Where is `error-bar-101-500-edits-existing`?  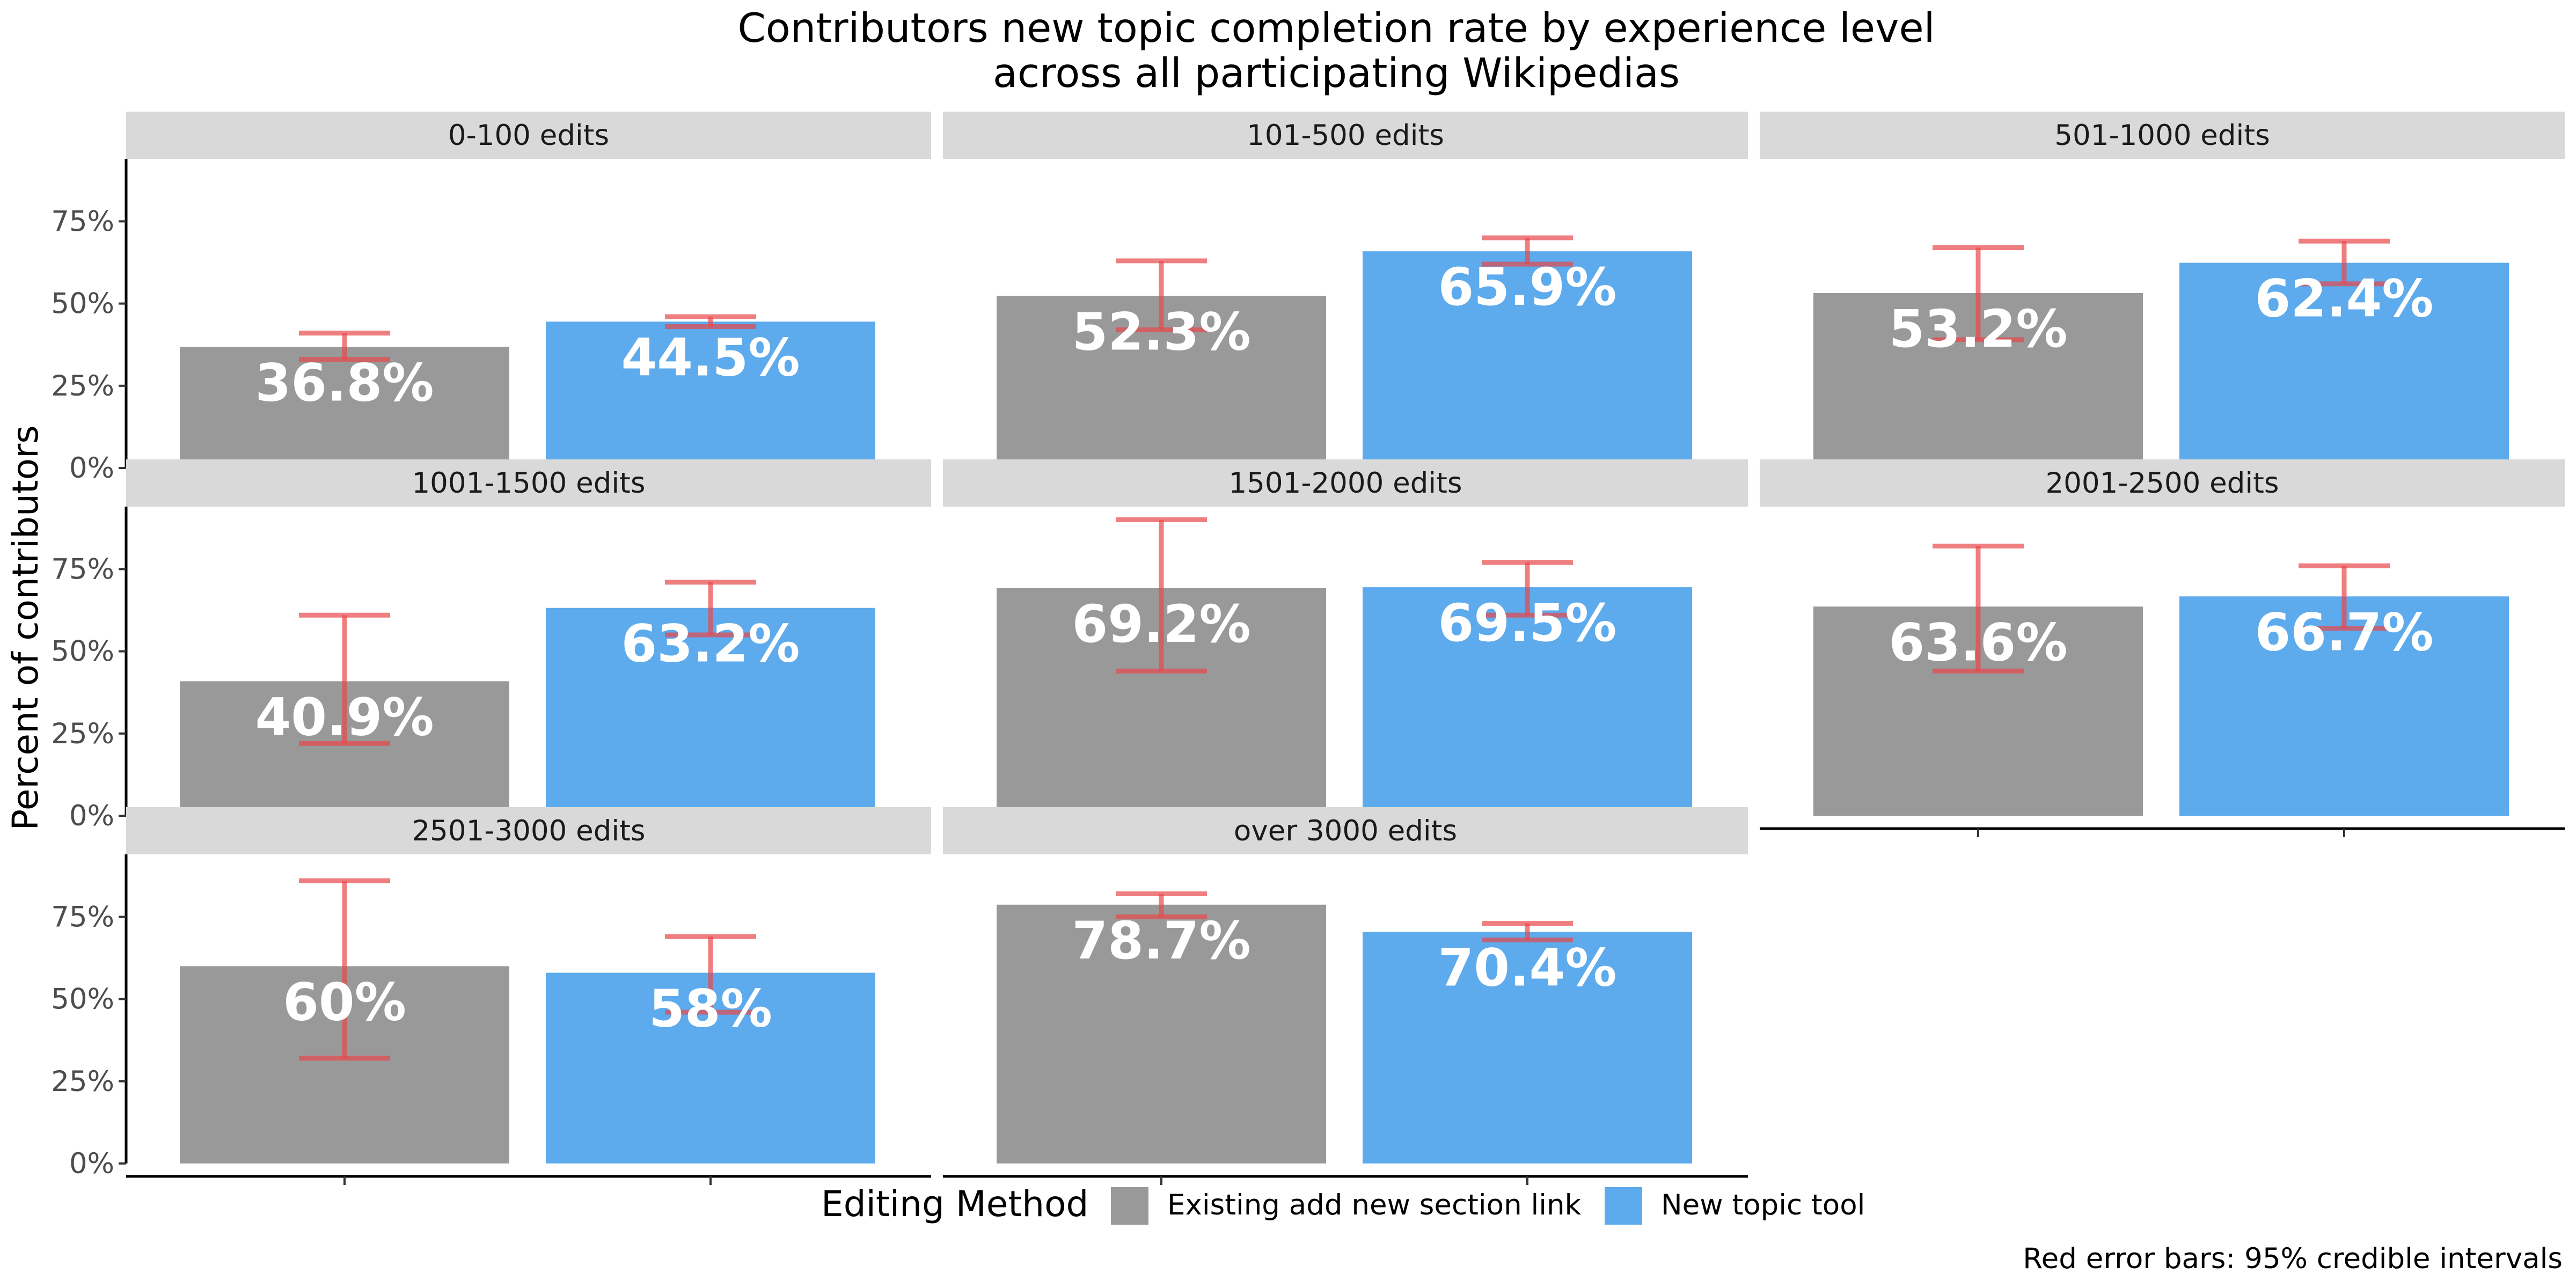
error-bar-101-500-edits-existing is located at coordinates (1161, 295).